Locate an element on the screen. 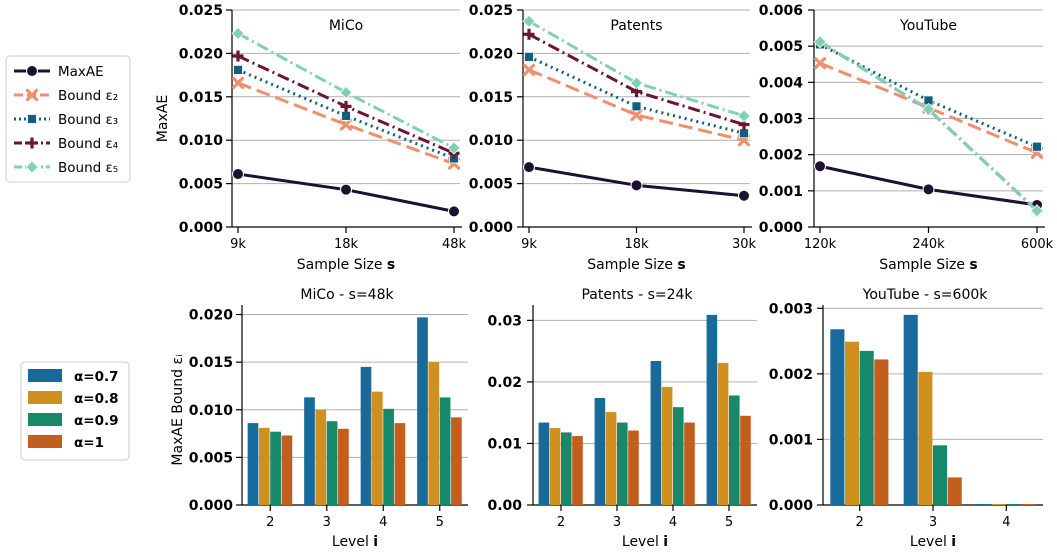 The height and width of the screenshot is (555, 1057). legend-label: Bound ε₃ is located at coordinates (88, 120).